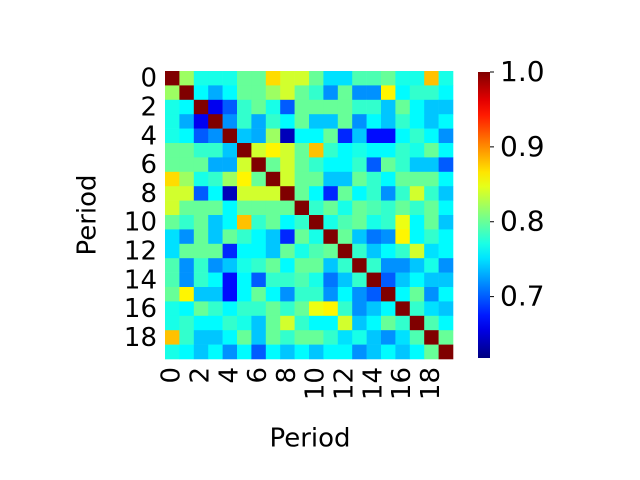  I want to click on colorbar-tick-label: 0.7, so click(522, 296).